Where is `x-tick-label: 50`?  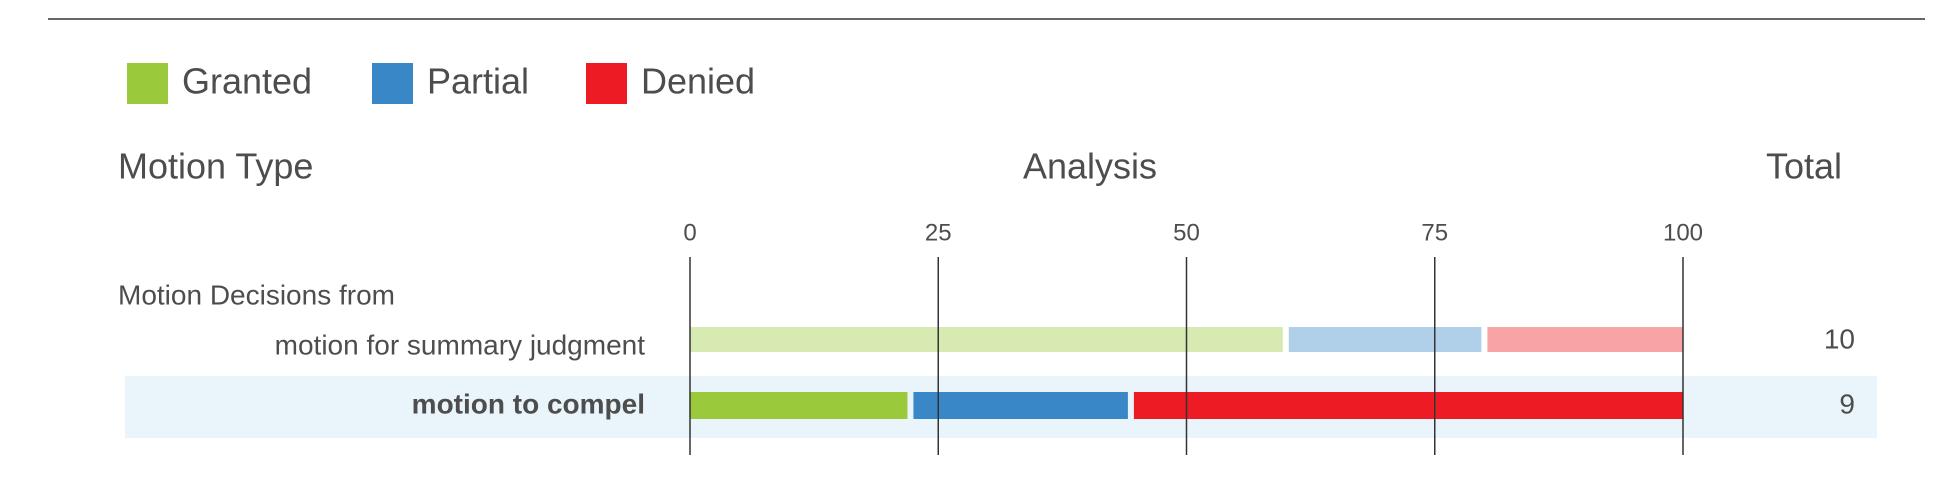 x-tick-label: 50 is located at coordinates (1186, 232).